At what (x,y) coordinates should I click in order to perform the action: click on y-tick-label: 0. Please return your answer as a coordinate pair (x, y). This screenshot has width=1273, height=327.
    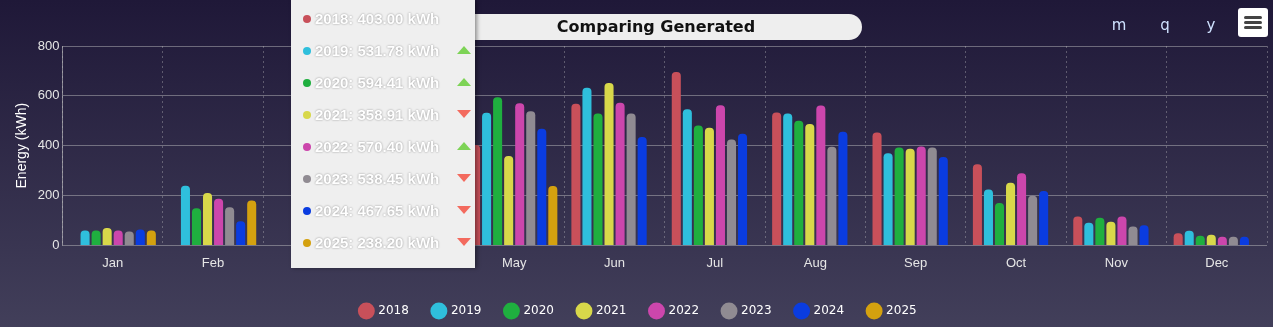
    Looking at the image, I should click on (56, 244).